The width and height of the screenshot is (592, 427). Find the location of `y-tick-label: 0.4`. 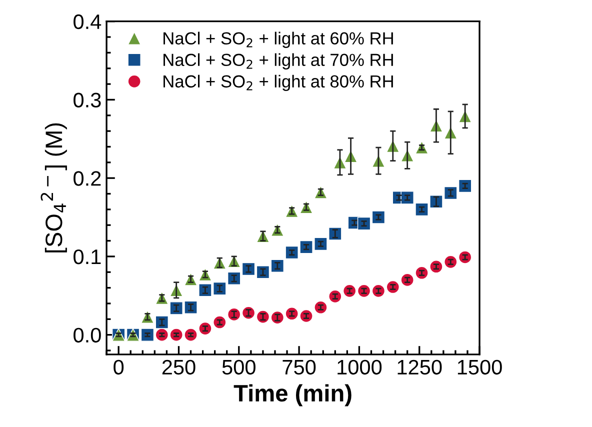

y-tick-label: 0.4 is located at coordinates (88, 22).